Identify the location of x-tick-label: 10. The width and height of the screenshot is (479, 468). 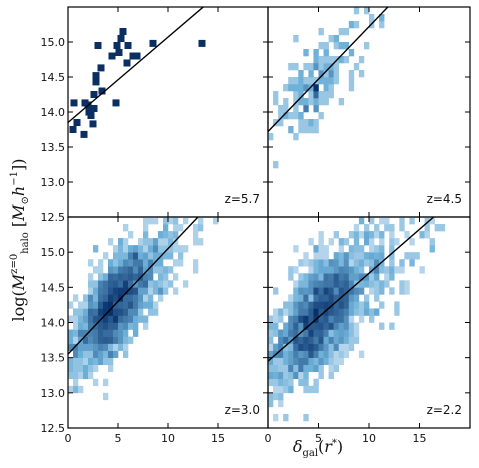
(369, 438).